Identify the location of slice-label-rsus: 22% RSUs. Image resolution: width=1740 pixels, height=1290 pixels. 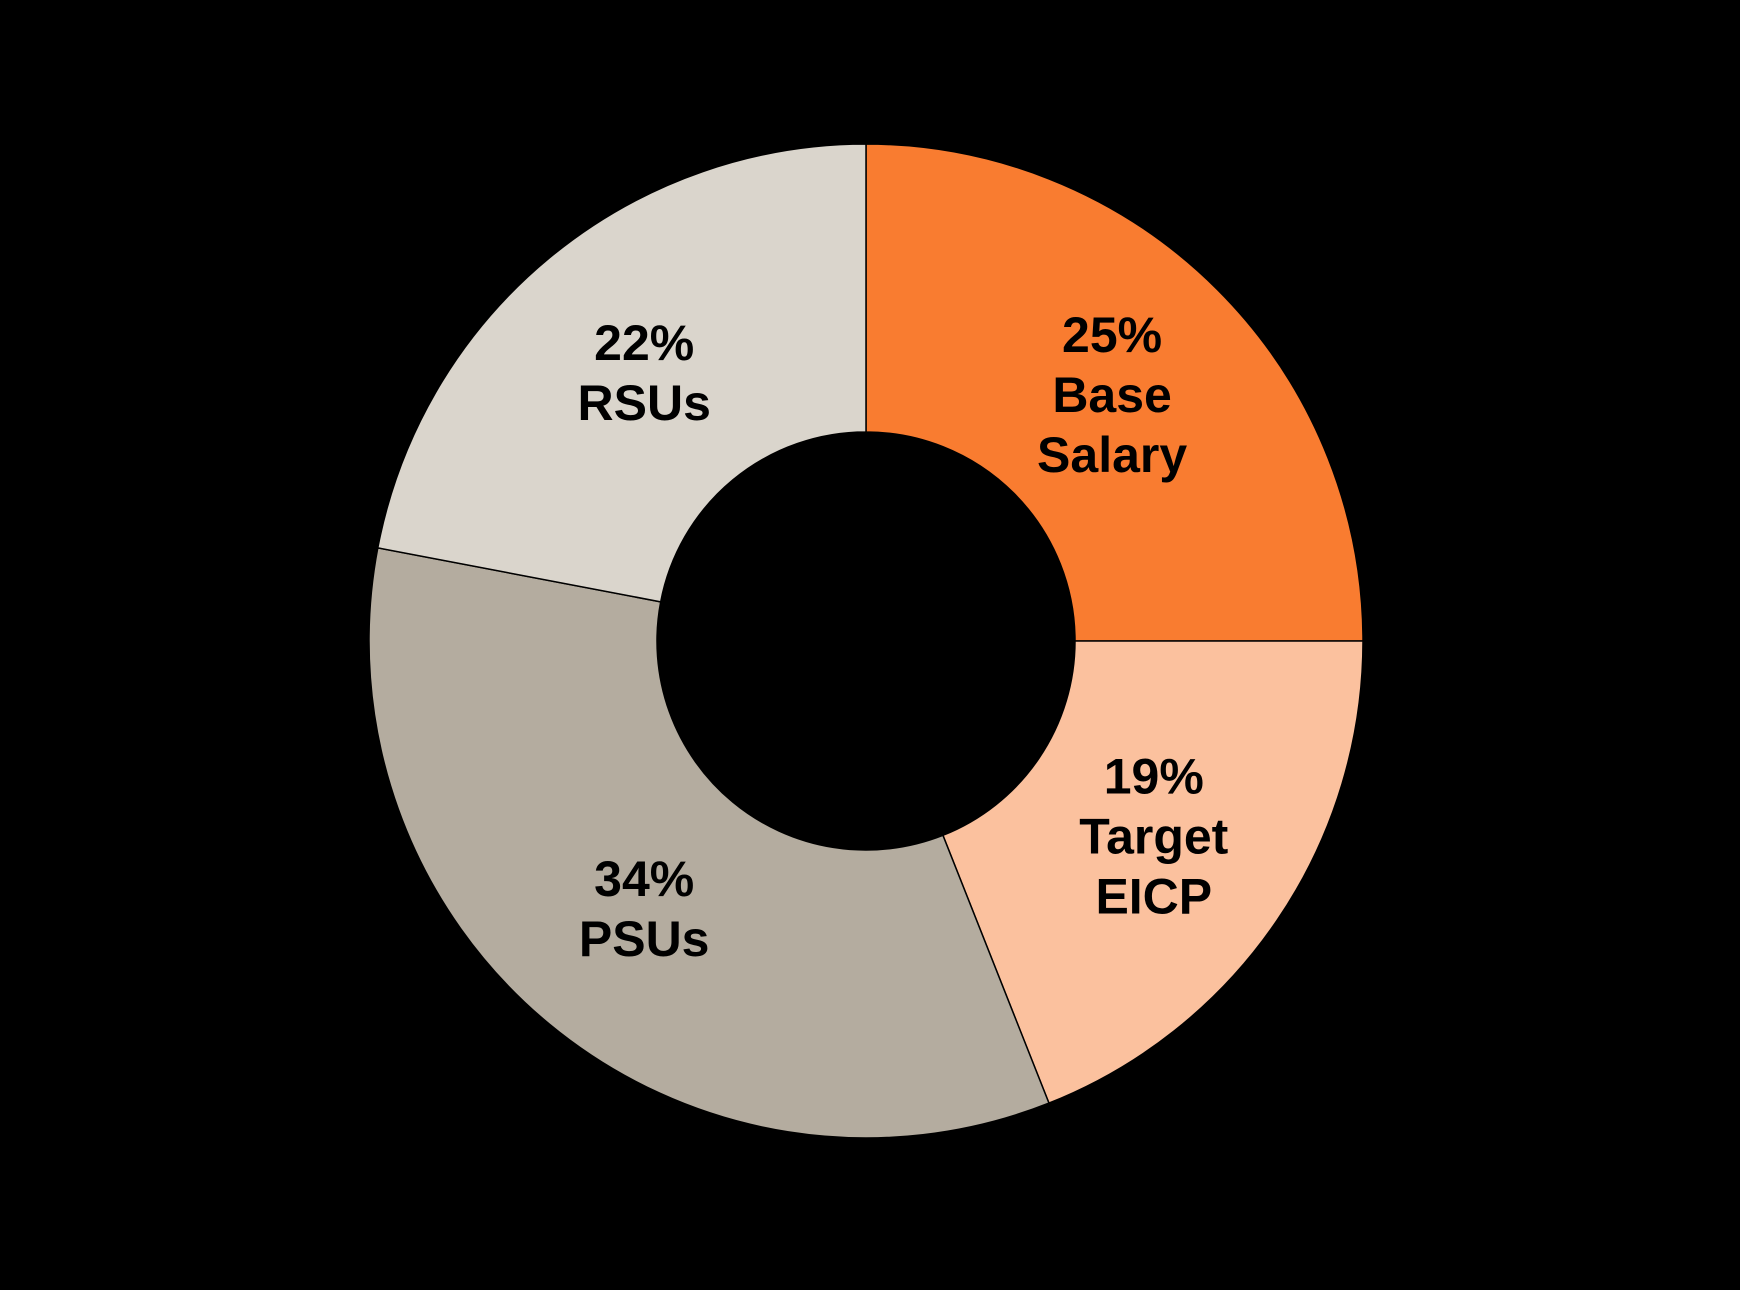
(644, 373).